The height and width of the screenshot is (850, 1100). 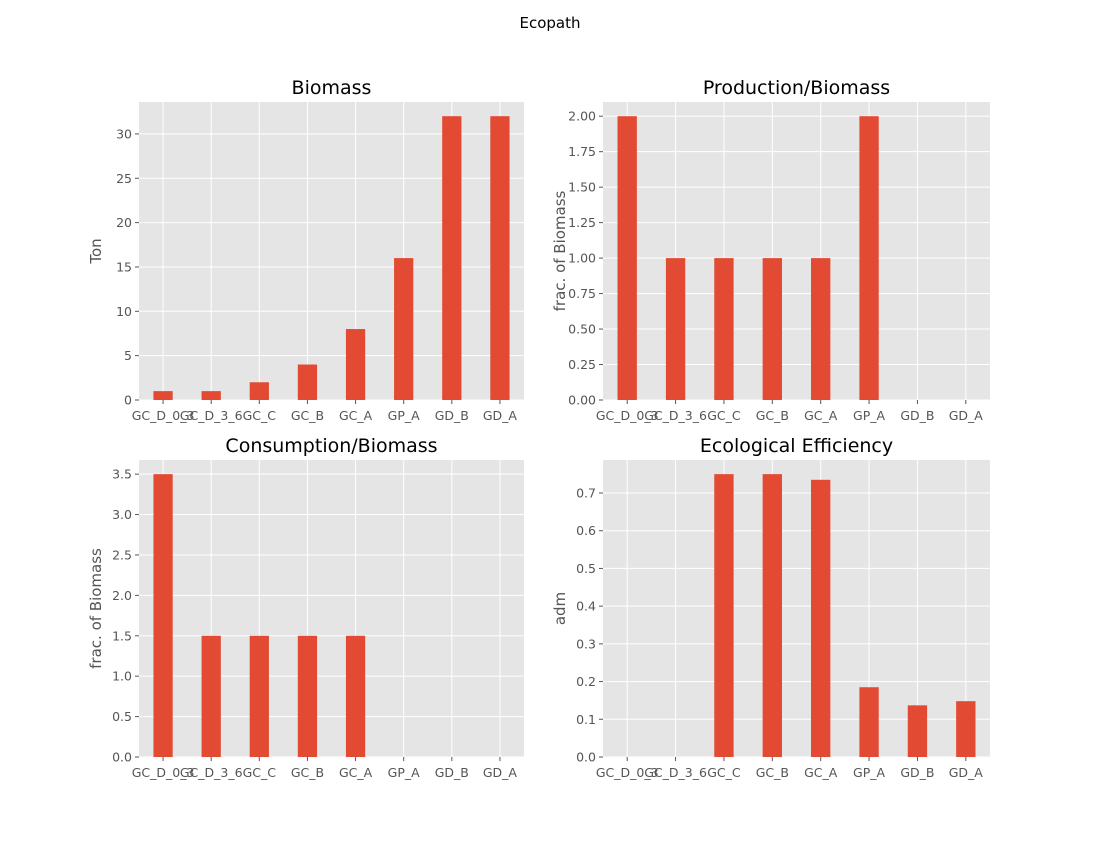 I want to click on subplot-title: Consumption/Biomass, so click(x=331, y=446).